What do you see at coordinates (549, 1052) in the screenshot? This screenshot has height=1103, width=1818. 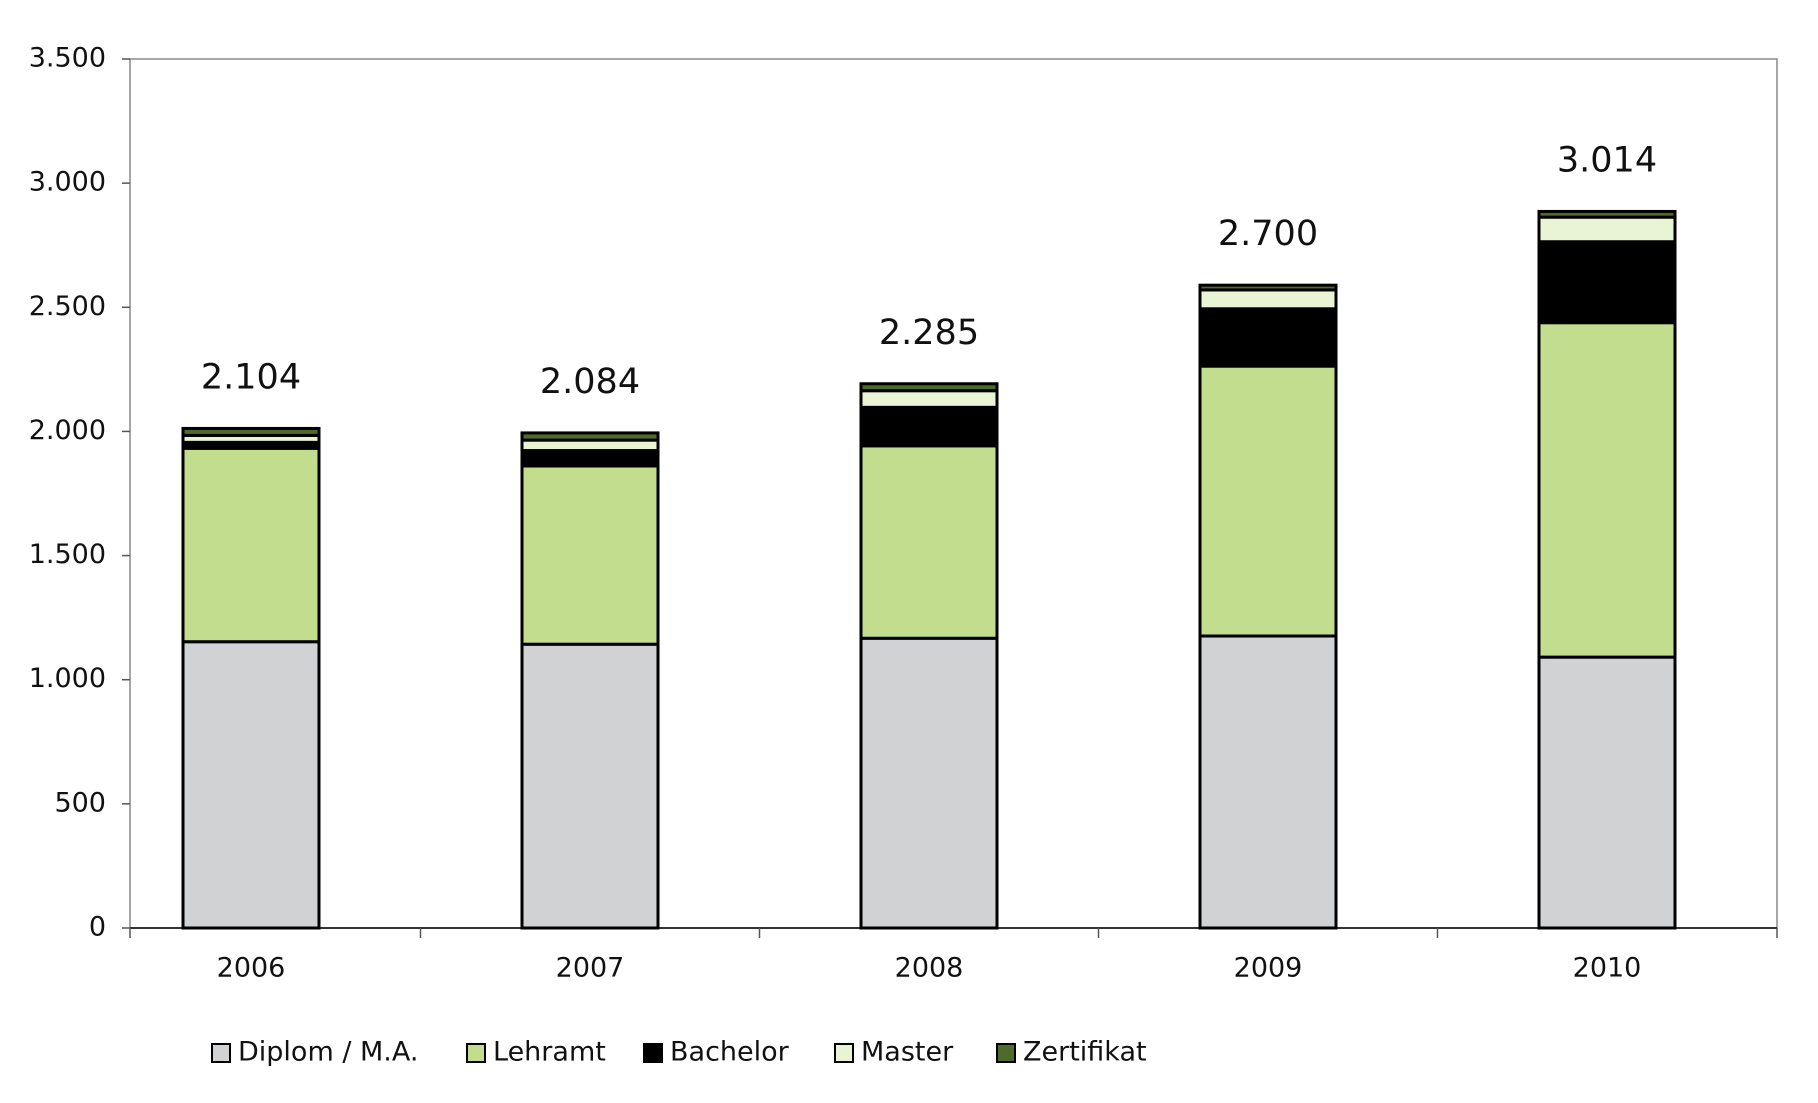 I see `legend-label: Lehramt` at bounding box center [549, 1052].